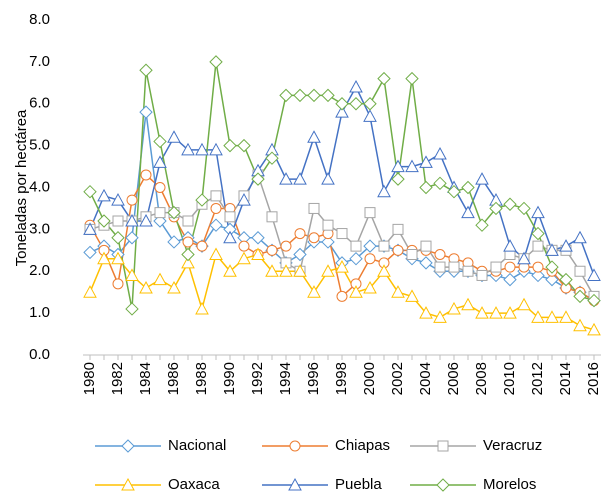  Describe the element at coordinates (39, 103) in the screenshot. I see `y-tick-label: 6.0` at that location.